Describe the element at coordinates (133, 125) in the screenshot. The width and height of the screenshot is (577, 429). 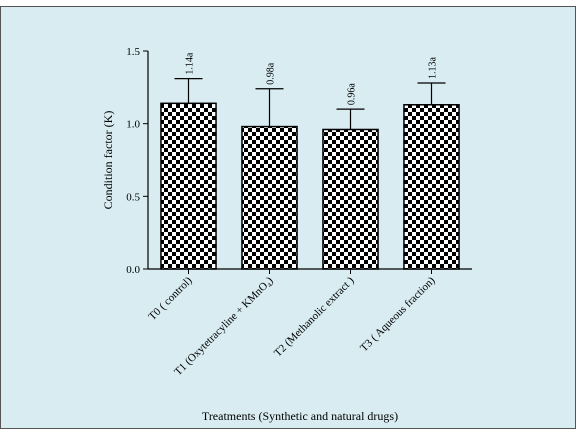
I see `y-tick-label: 1.0` at that location.